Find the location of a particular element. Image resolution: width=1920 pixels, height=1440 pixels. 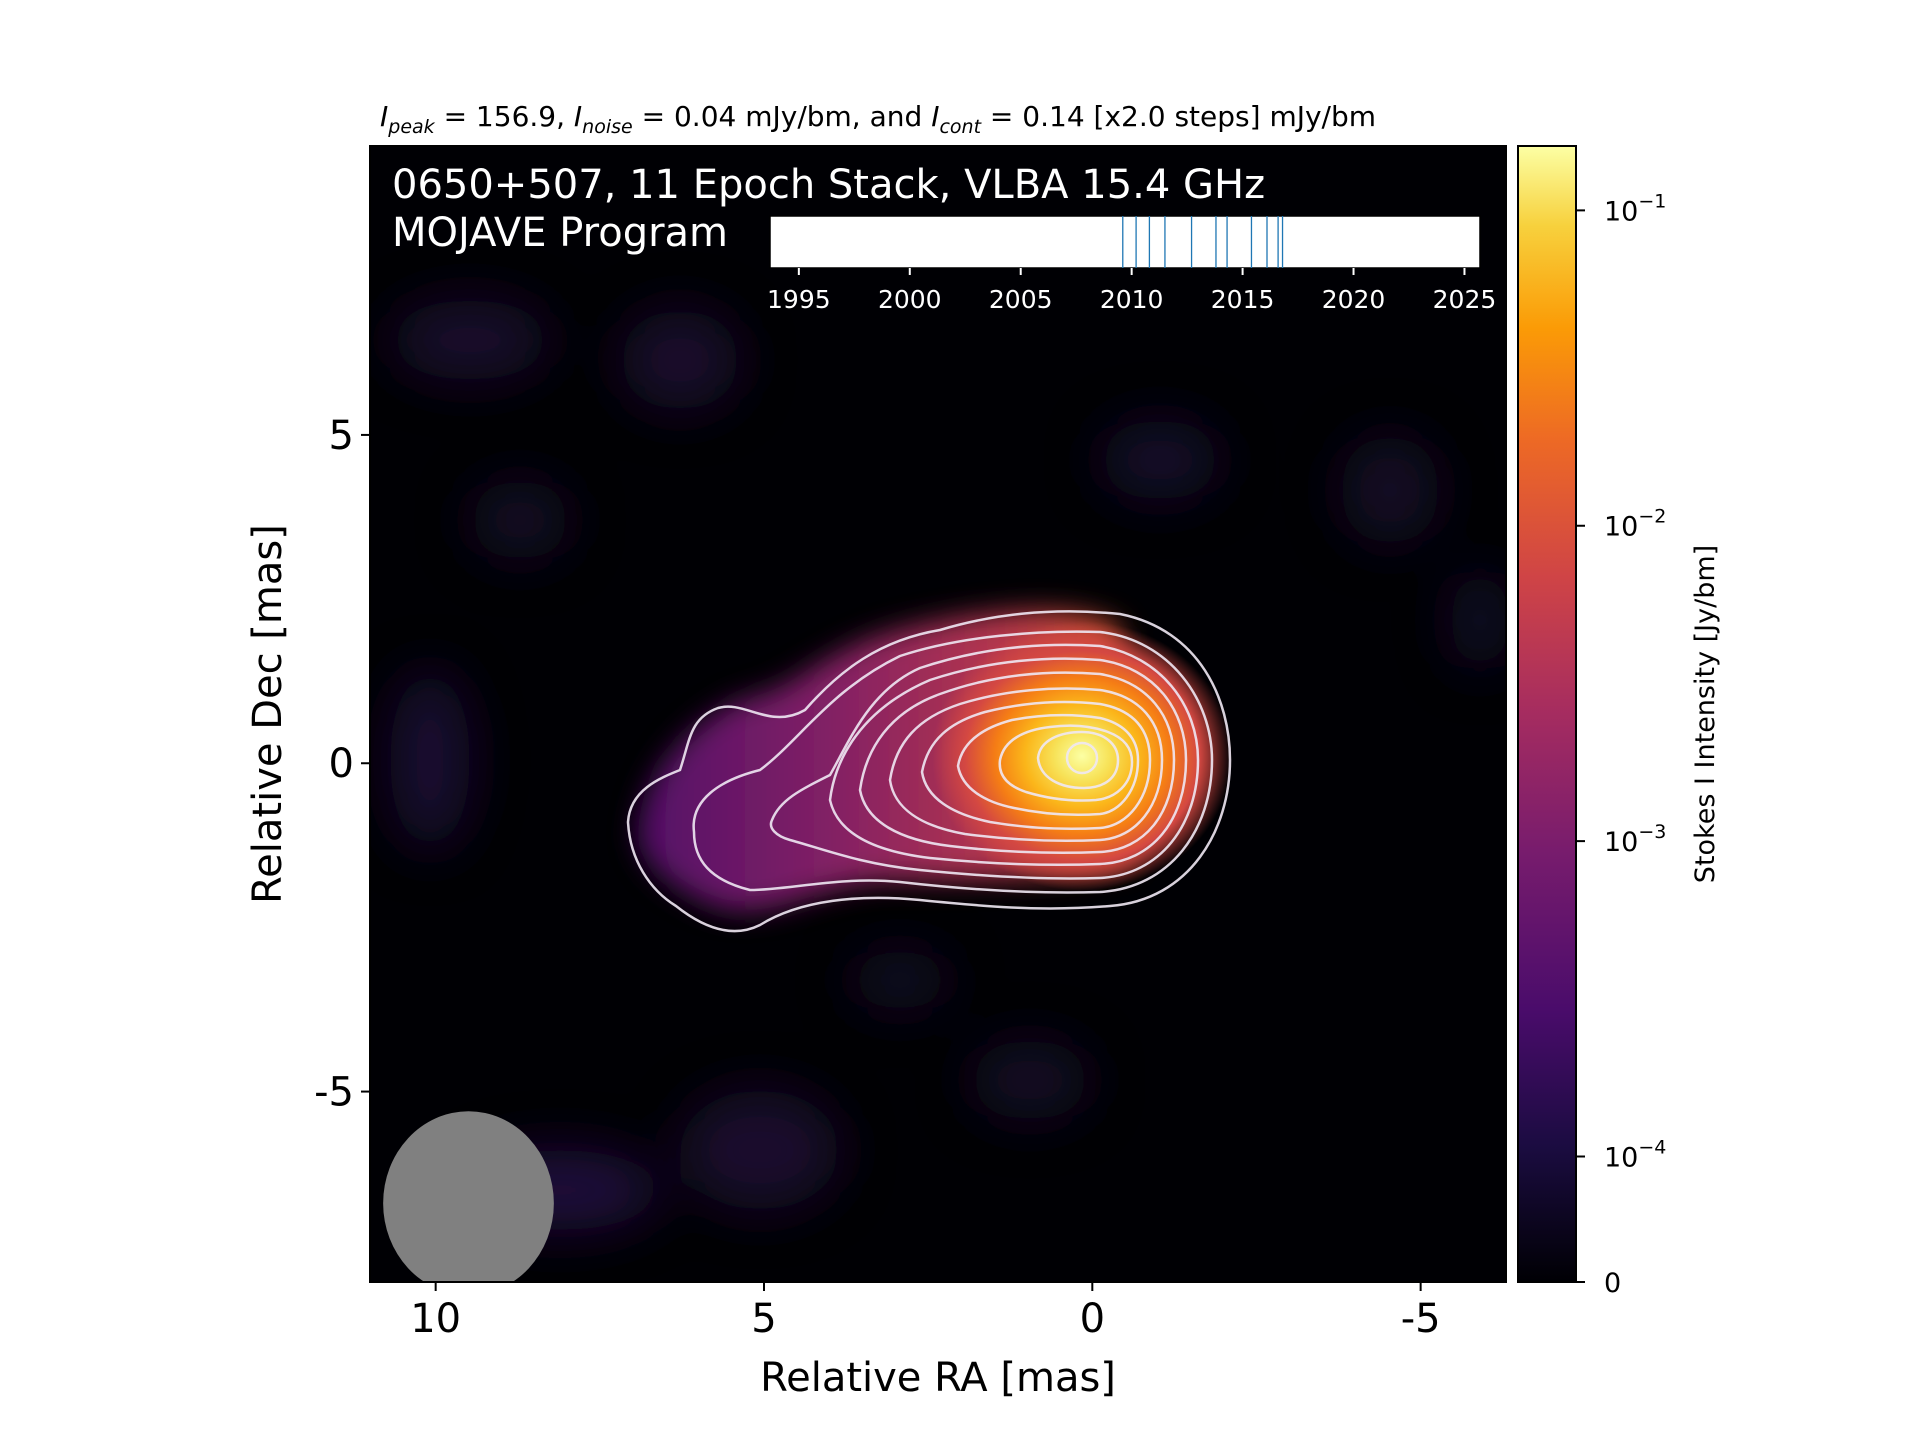

x-tick-label: -5 is located at coordinates (1421, 1319).